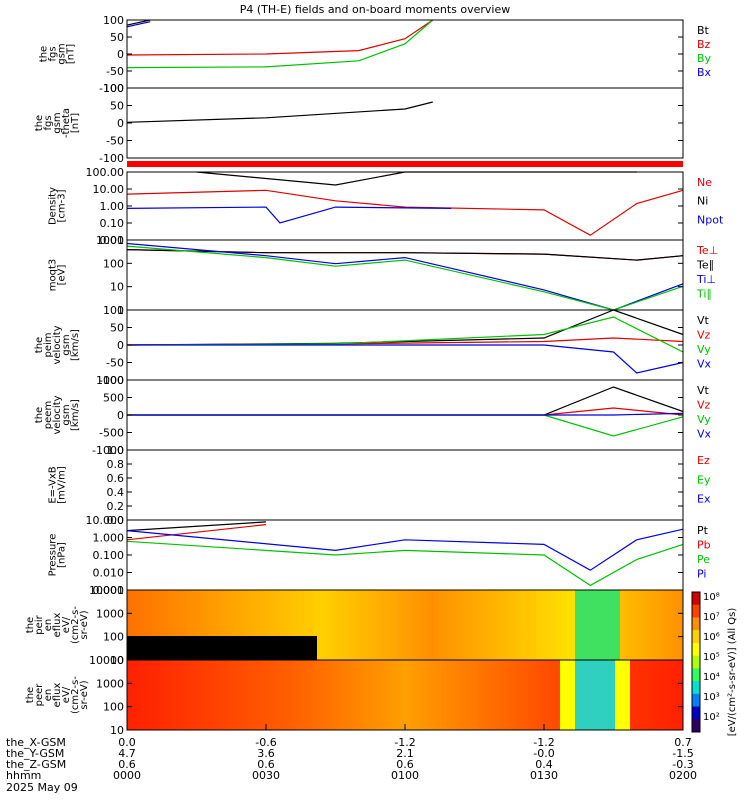 The height and width of the screenshot is (800, 750). Describe the element at coordinates (266, 775) in the screenshot. I see `footer-value: 0030` at that location.